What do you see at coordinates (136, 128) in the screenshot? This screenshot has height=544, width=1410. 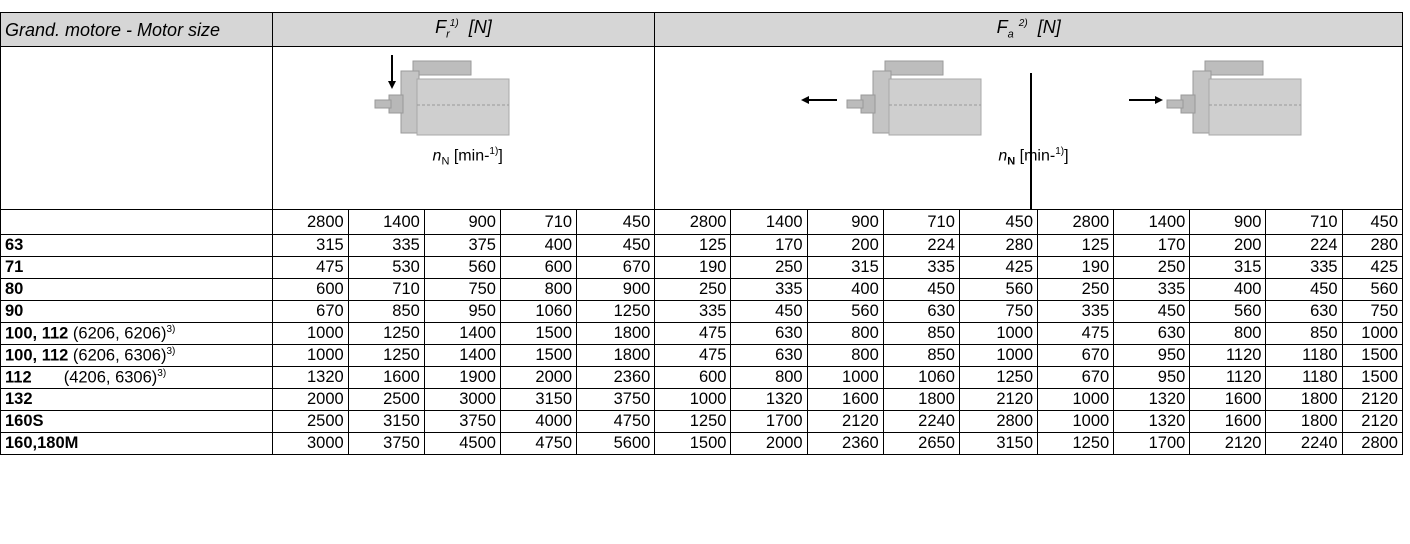 I see `illustration-empty-cell` at bounding box center [136, 128].